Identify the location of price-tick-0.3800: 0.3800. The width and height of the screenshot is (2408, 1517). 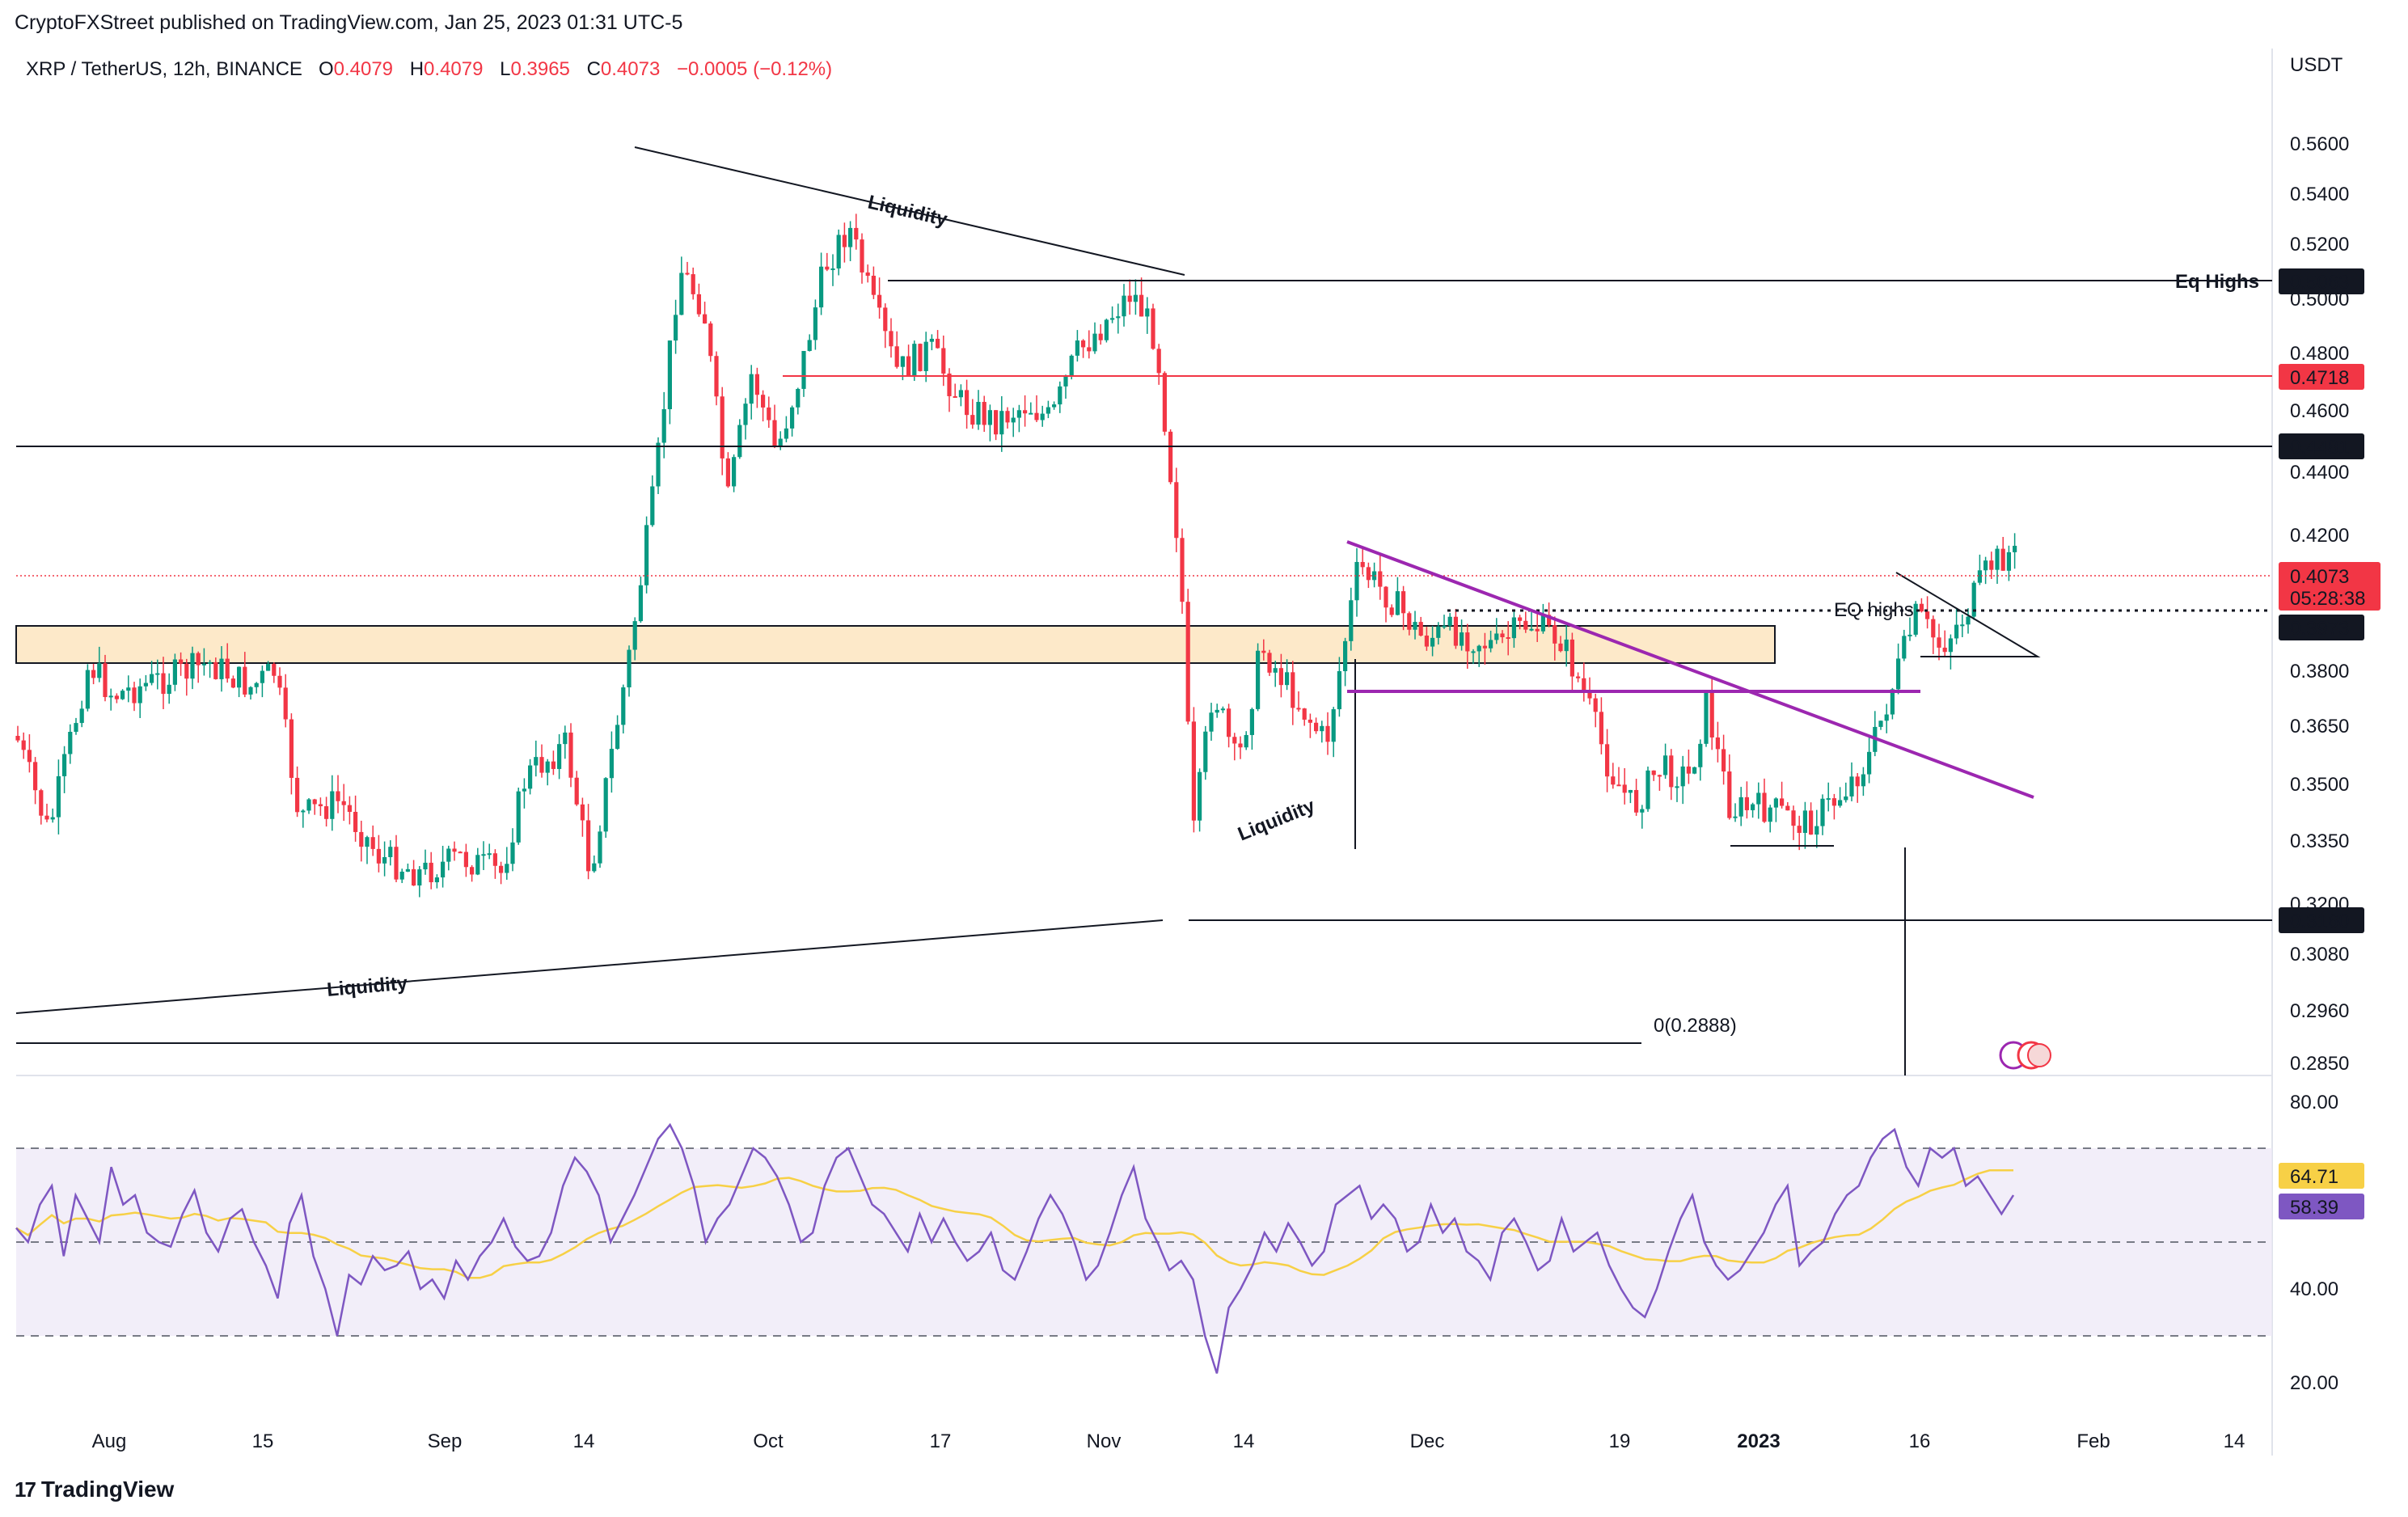
(2319, 671).